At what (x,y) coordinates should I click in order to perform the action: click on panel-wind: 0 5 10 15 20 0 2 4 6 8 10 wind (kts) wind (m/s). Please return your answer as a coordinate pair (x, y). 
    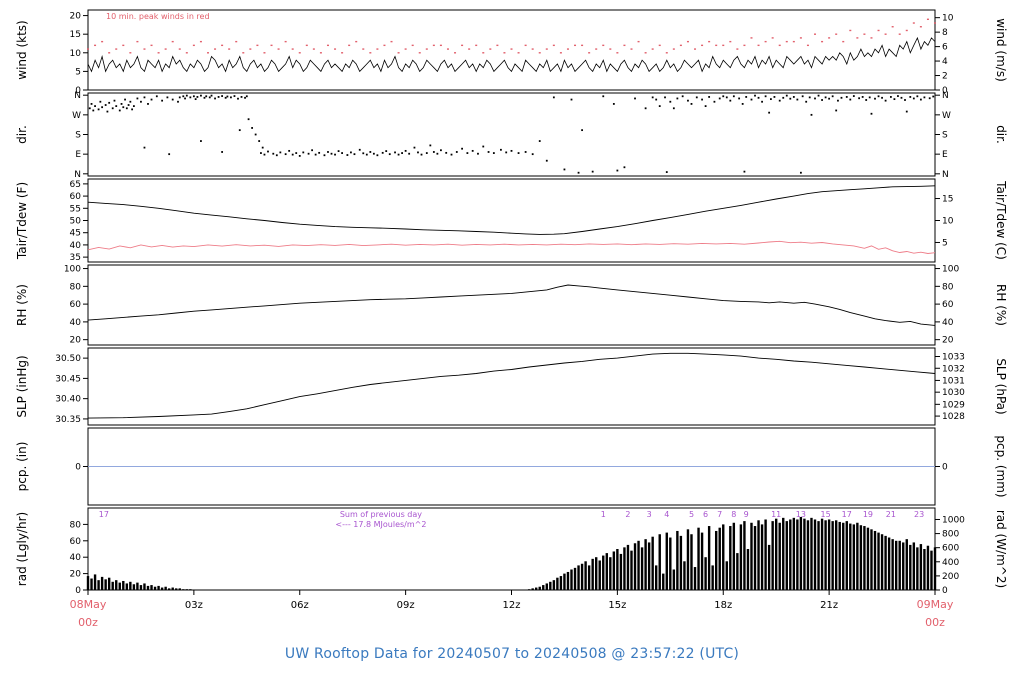
    Looking at the image, I should click on (511, 52).